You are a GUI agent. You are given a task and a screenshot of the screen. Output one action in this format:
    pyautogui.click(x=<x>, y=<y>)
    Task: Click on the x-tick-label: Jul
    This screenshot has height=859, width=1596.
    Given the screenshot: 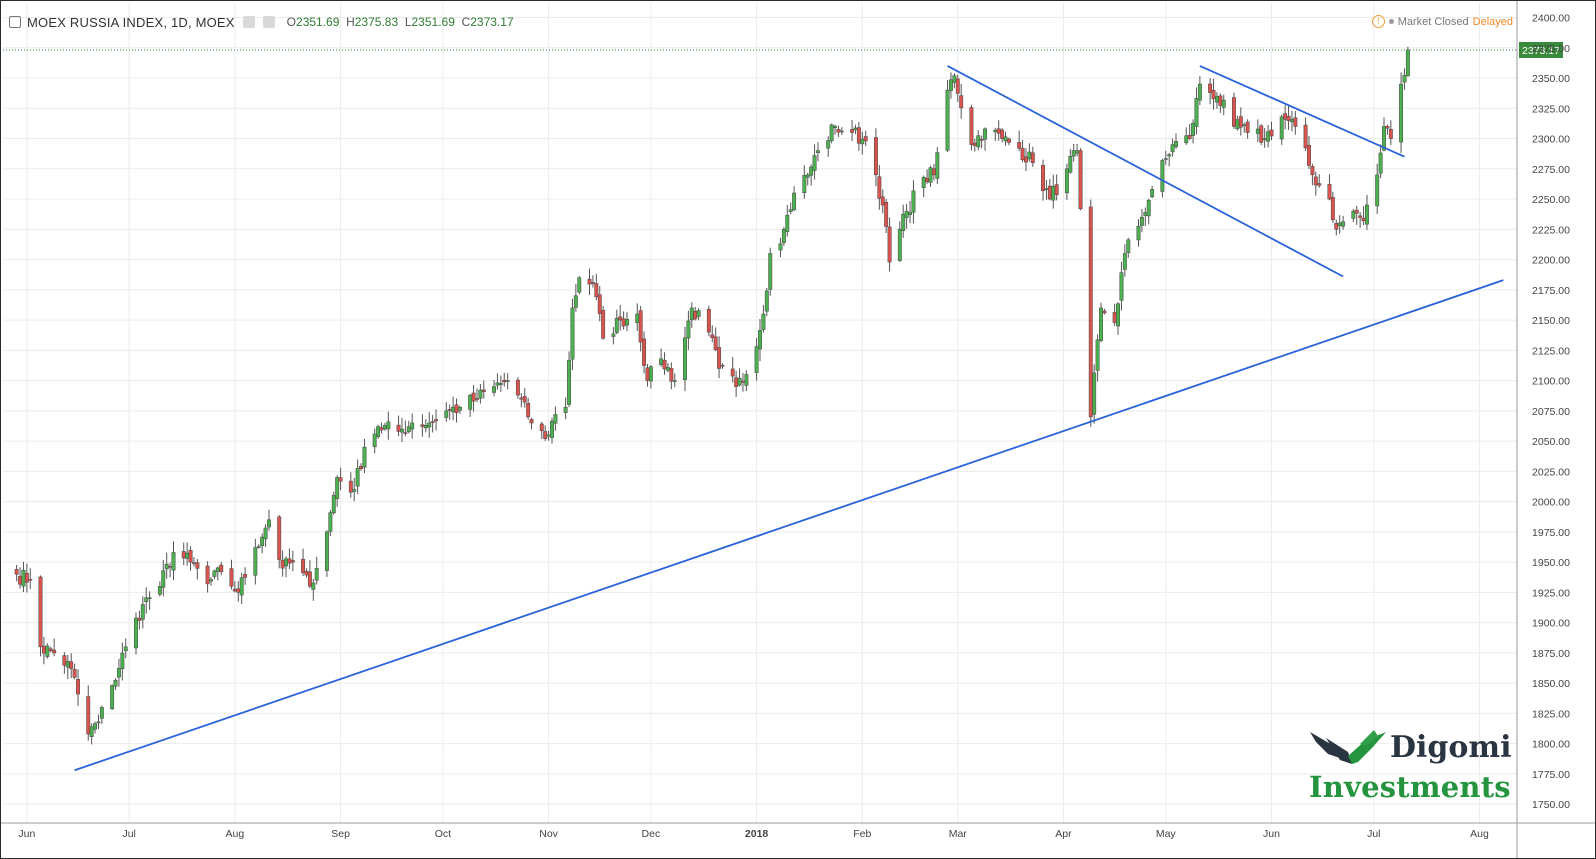 What is the action you would take?
    pyautogui.click(x=128, y=834)
    